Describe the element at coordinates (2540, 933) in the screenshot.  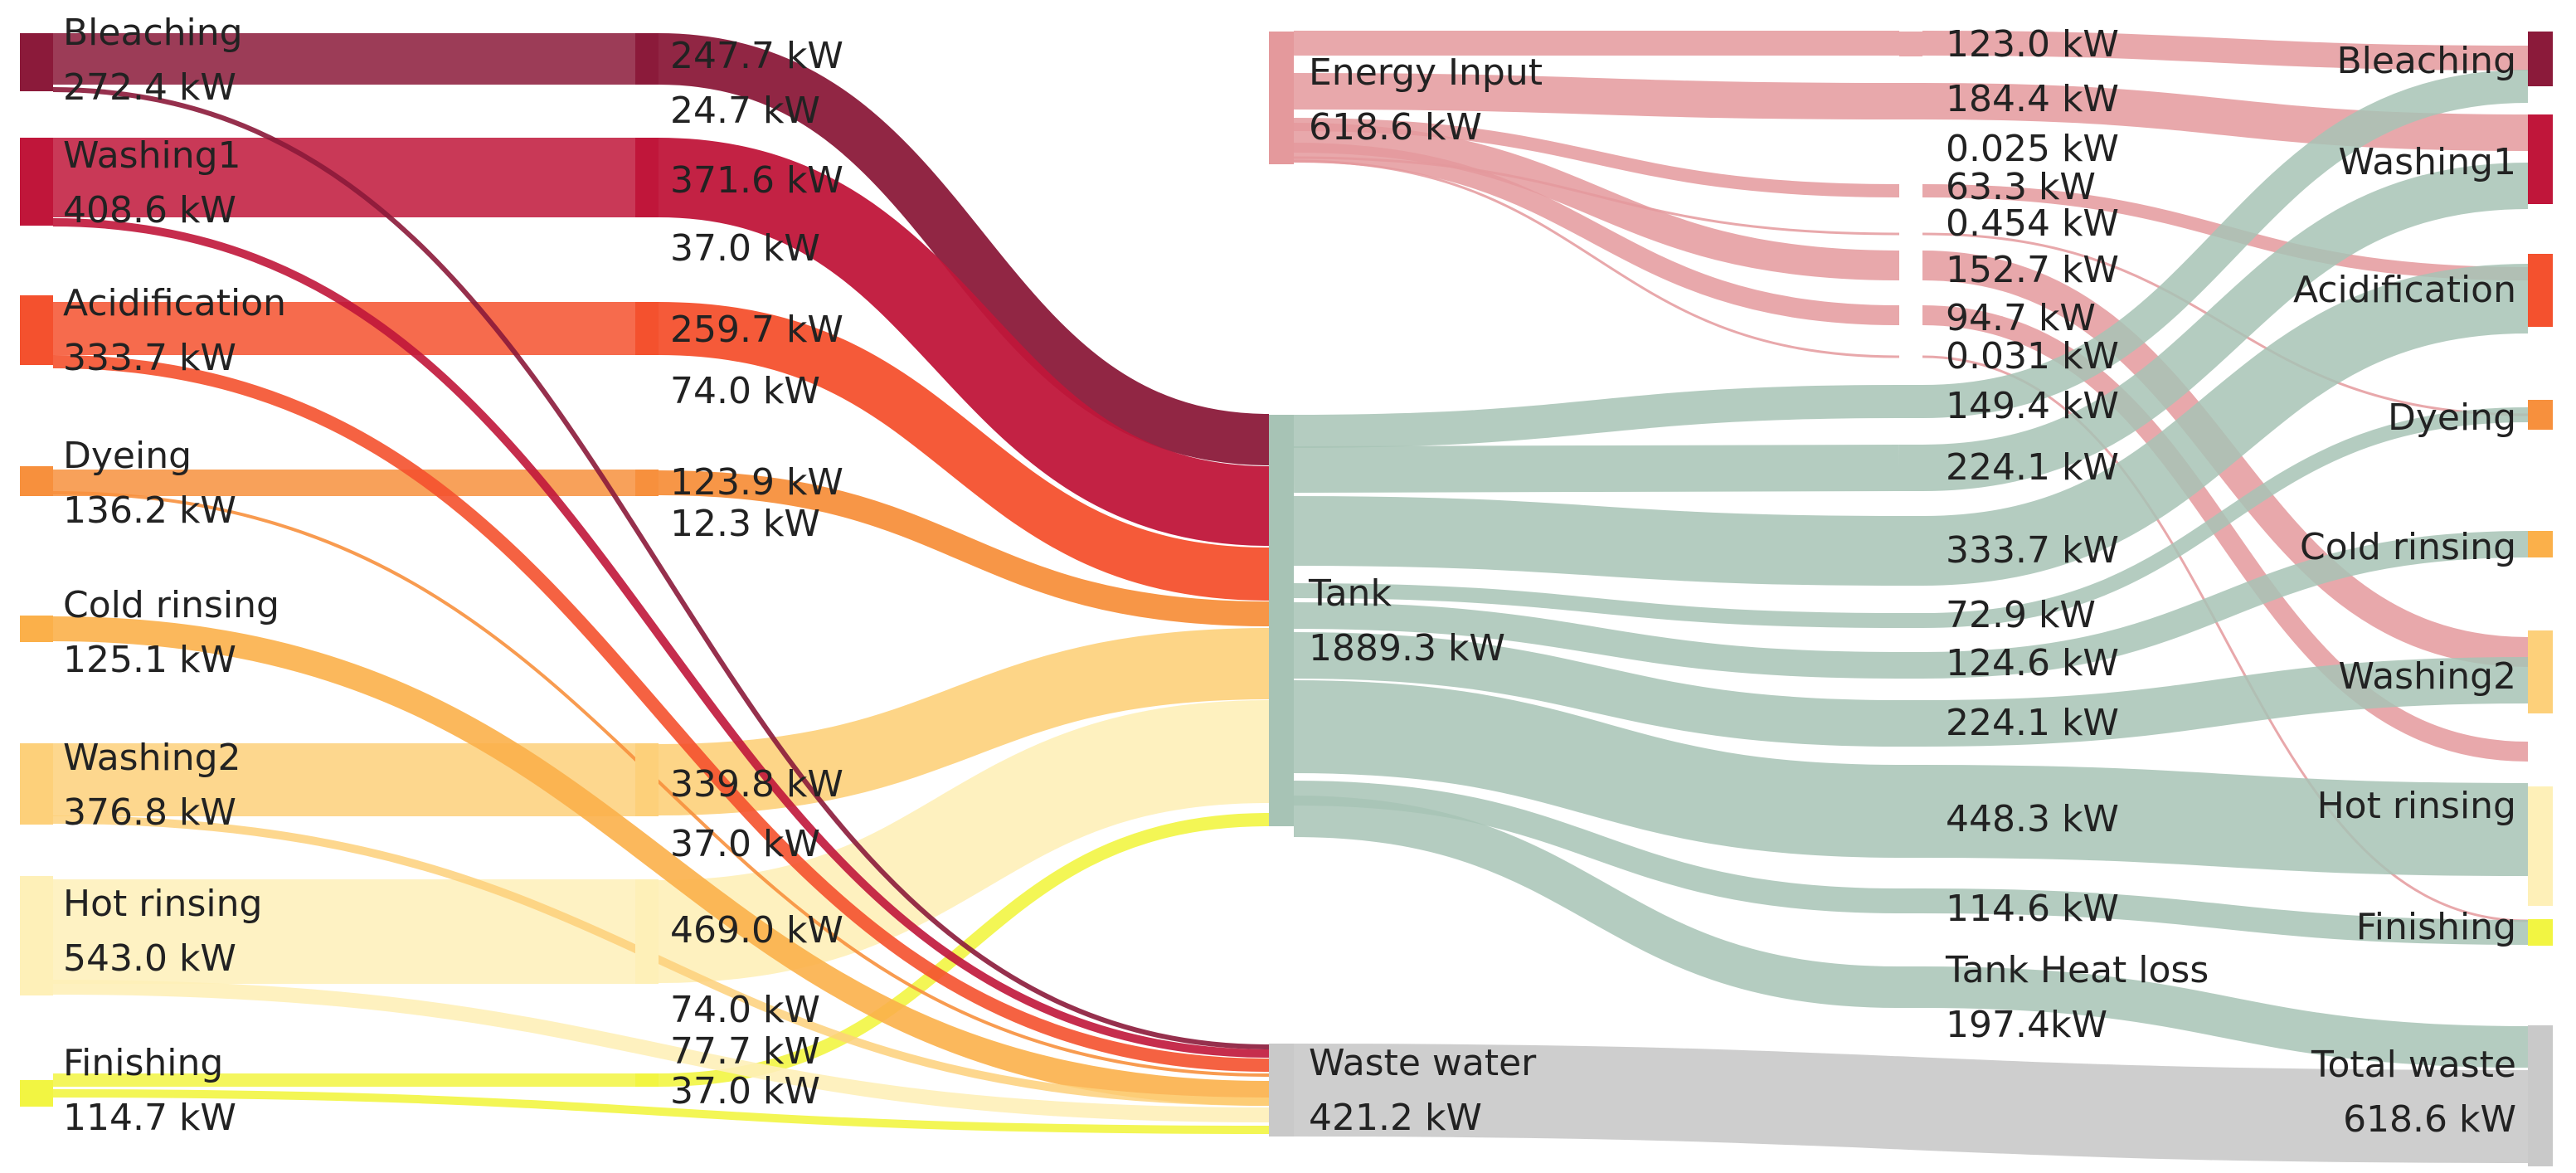
I see `sink-node-finishing` at that location.